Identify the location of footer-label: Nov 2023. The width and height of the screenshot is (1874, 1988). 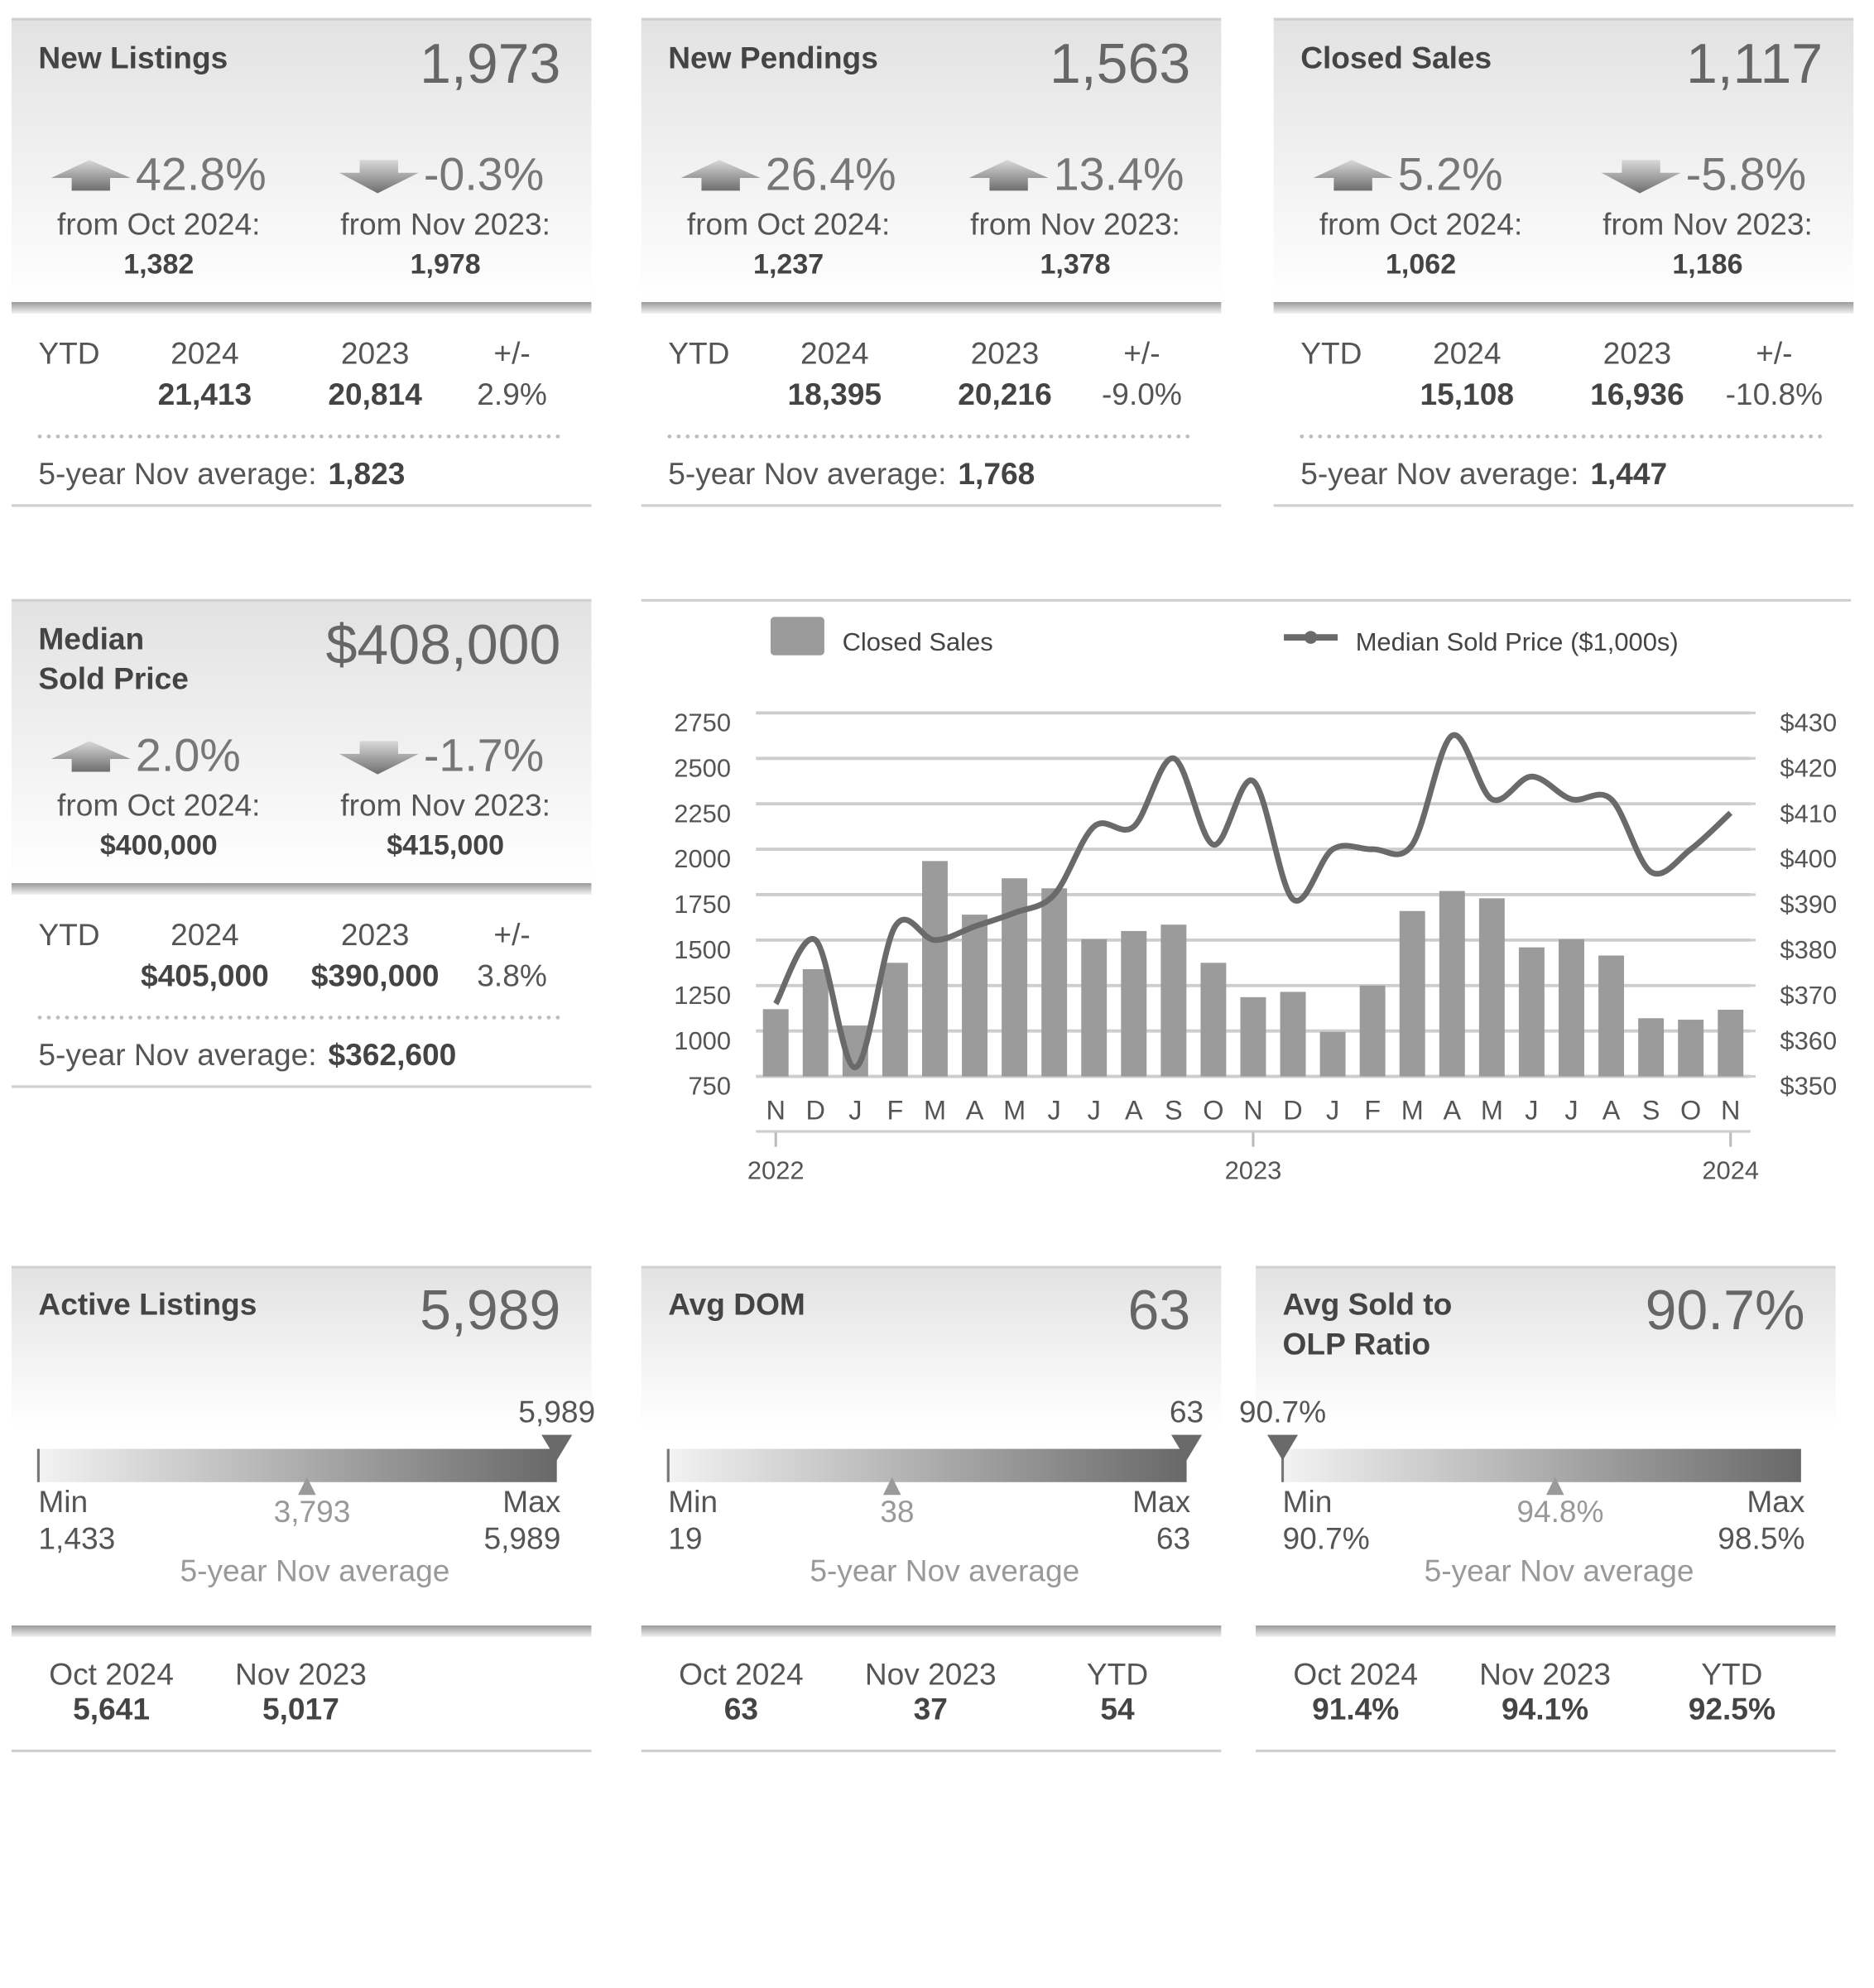
(931, 1674).